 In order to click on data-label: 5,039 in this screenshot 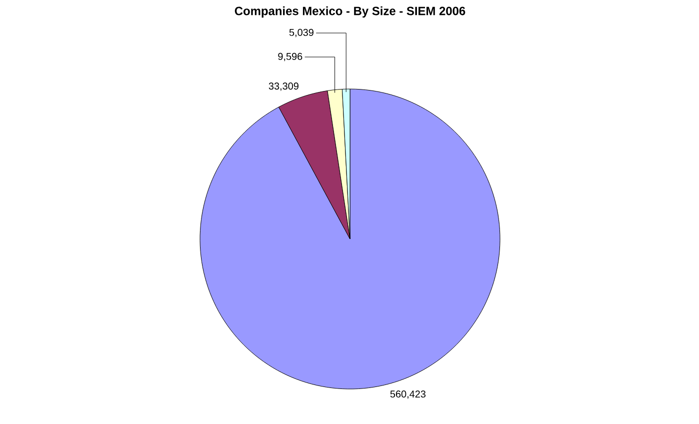, I will do `click(301, 33)`.